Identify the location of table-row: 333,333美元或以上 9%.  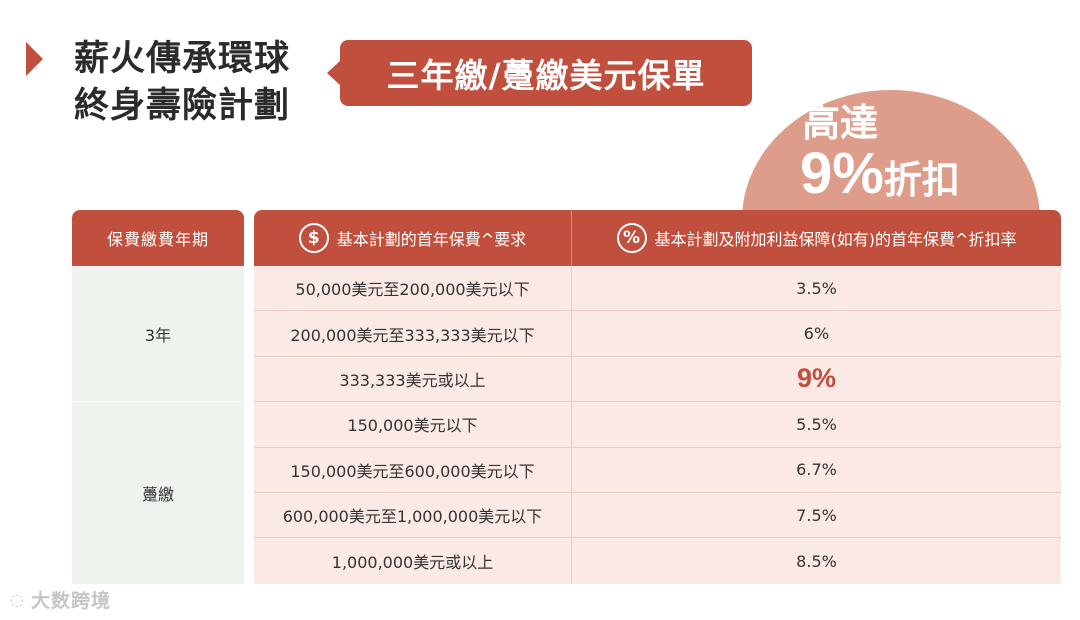
(657, 379).